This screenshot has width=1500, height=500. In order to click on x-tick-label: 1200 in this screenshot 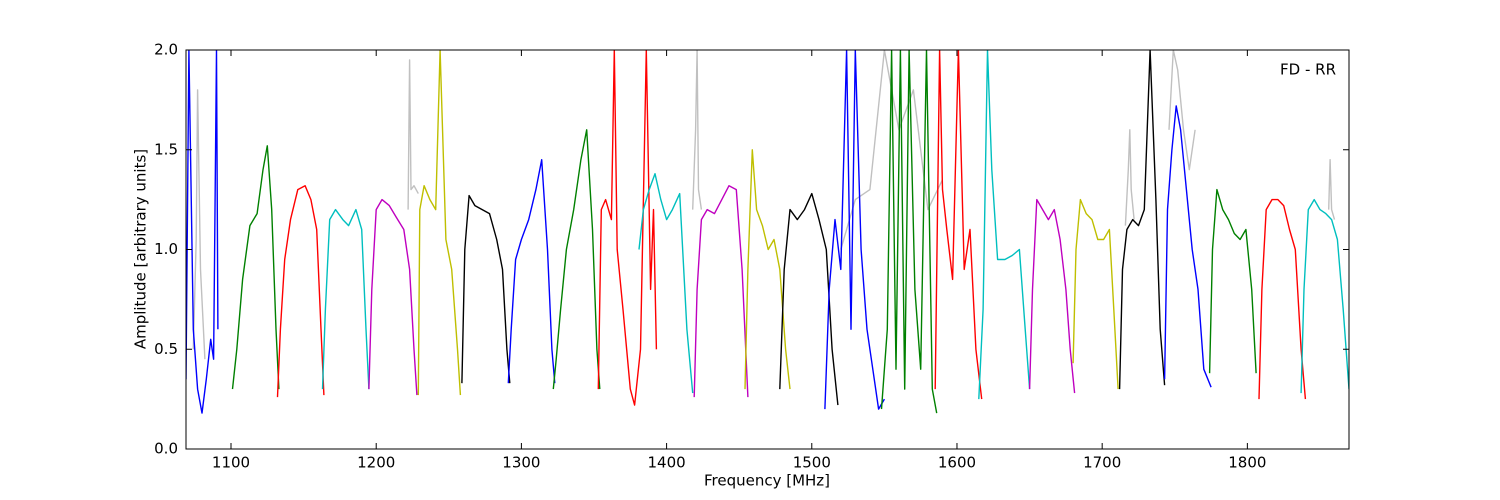, I will do `click(376, 463)`.